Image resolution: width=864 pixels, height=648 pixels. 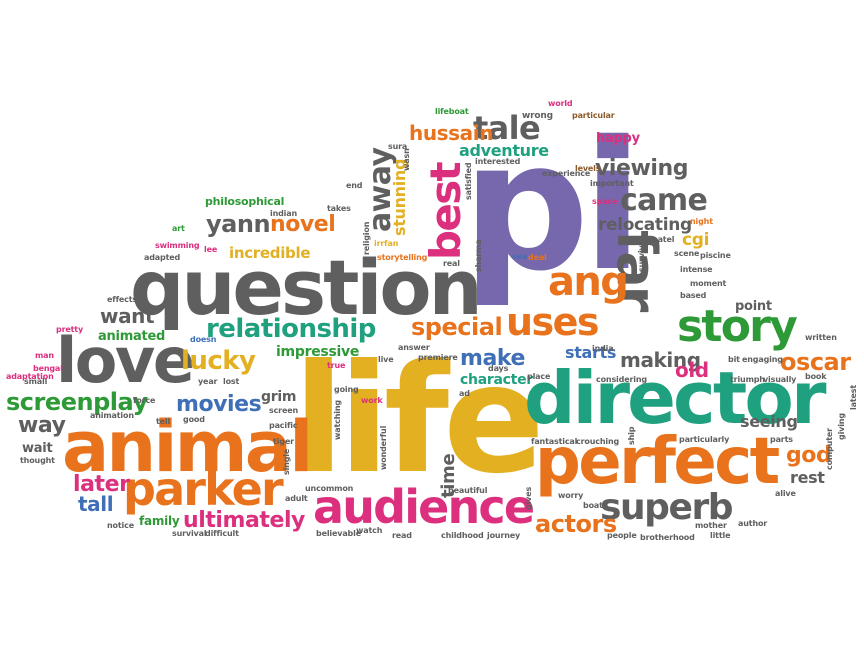 What do you see at coordinates (346, 389) in the screenshot?
I see `word-going: going` at bounding box center [346, 389].